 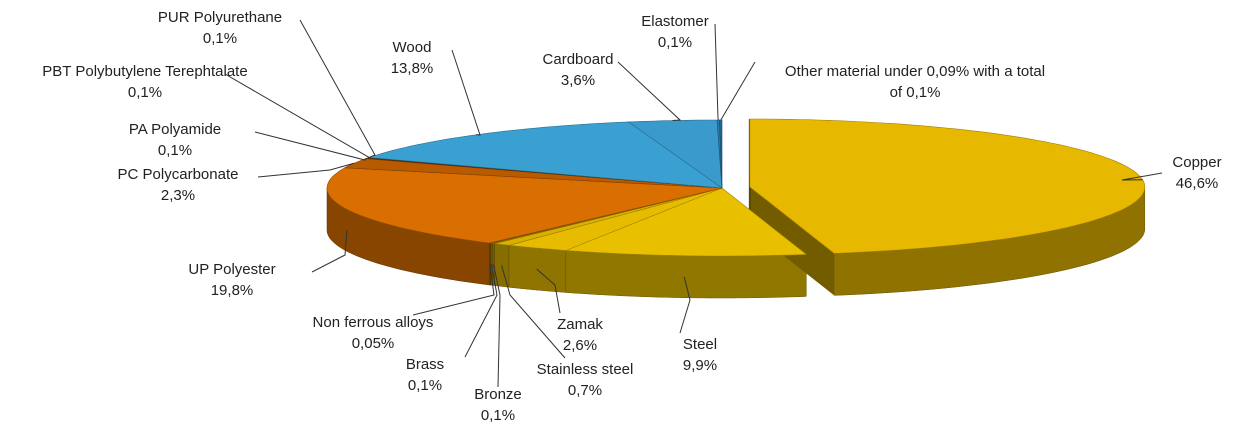 What do you see at coordinates (578, 59) in the screenshot?
I see `slice-label: Cardboard` at bounding box center [578, 59].